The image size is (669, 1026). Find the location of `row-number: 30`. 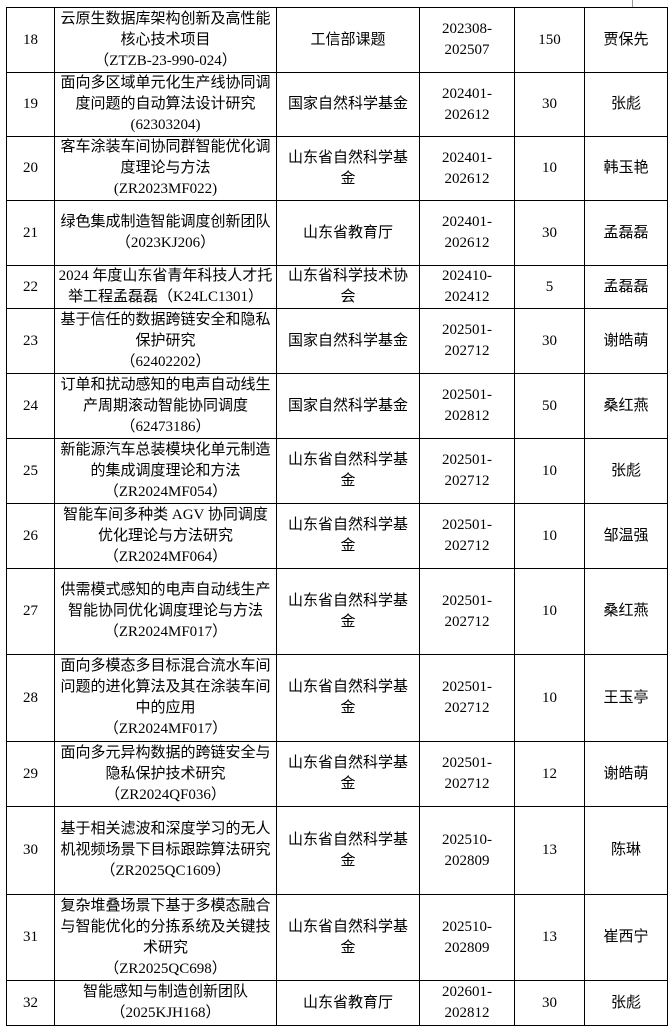

row-number: 30 is located at coordinates (30, 850).